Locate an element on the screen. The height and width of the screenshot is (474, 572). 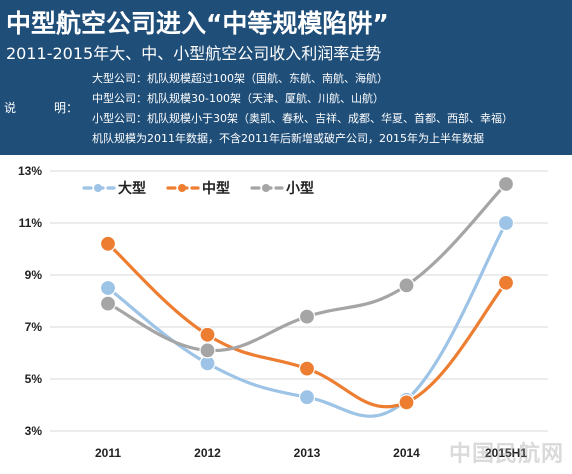
note-data-remark: 机队规模为2011年数据，不含2011年后新增或破产公司，2015年为上半年数据 is located at coordinates (288, 138).